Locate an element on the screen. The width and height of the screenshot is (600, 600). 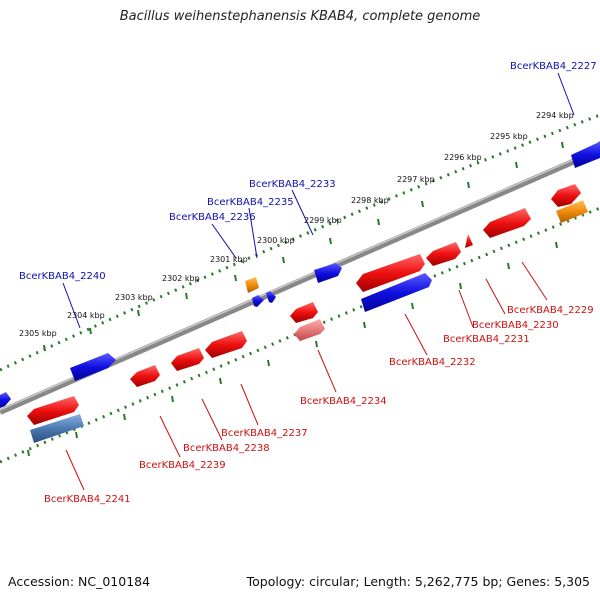
gene-label: BcerKBAB4_2235 is located at coordinates (250, 202).